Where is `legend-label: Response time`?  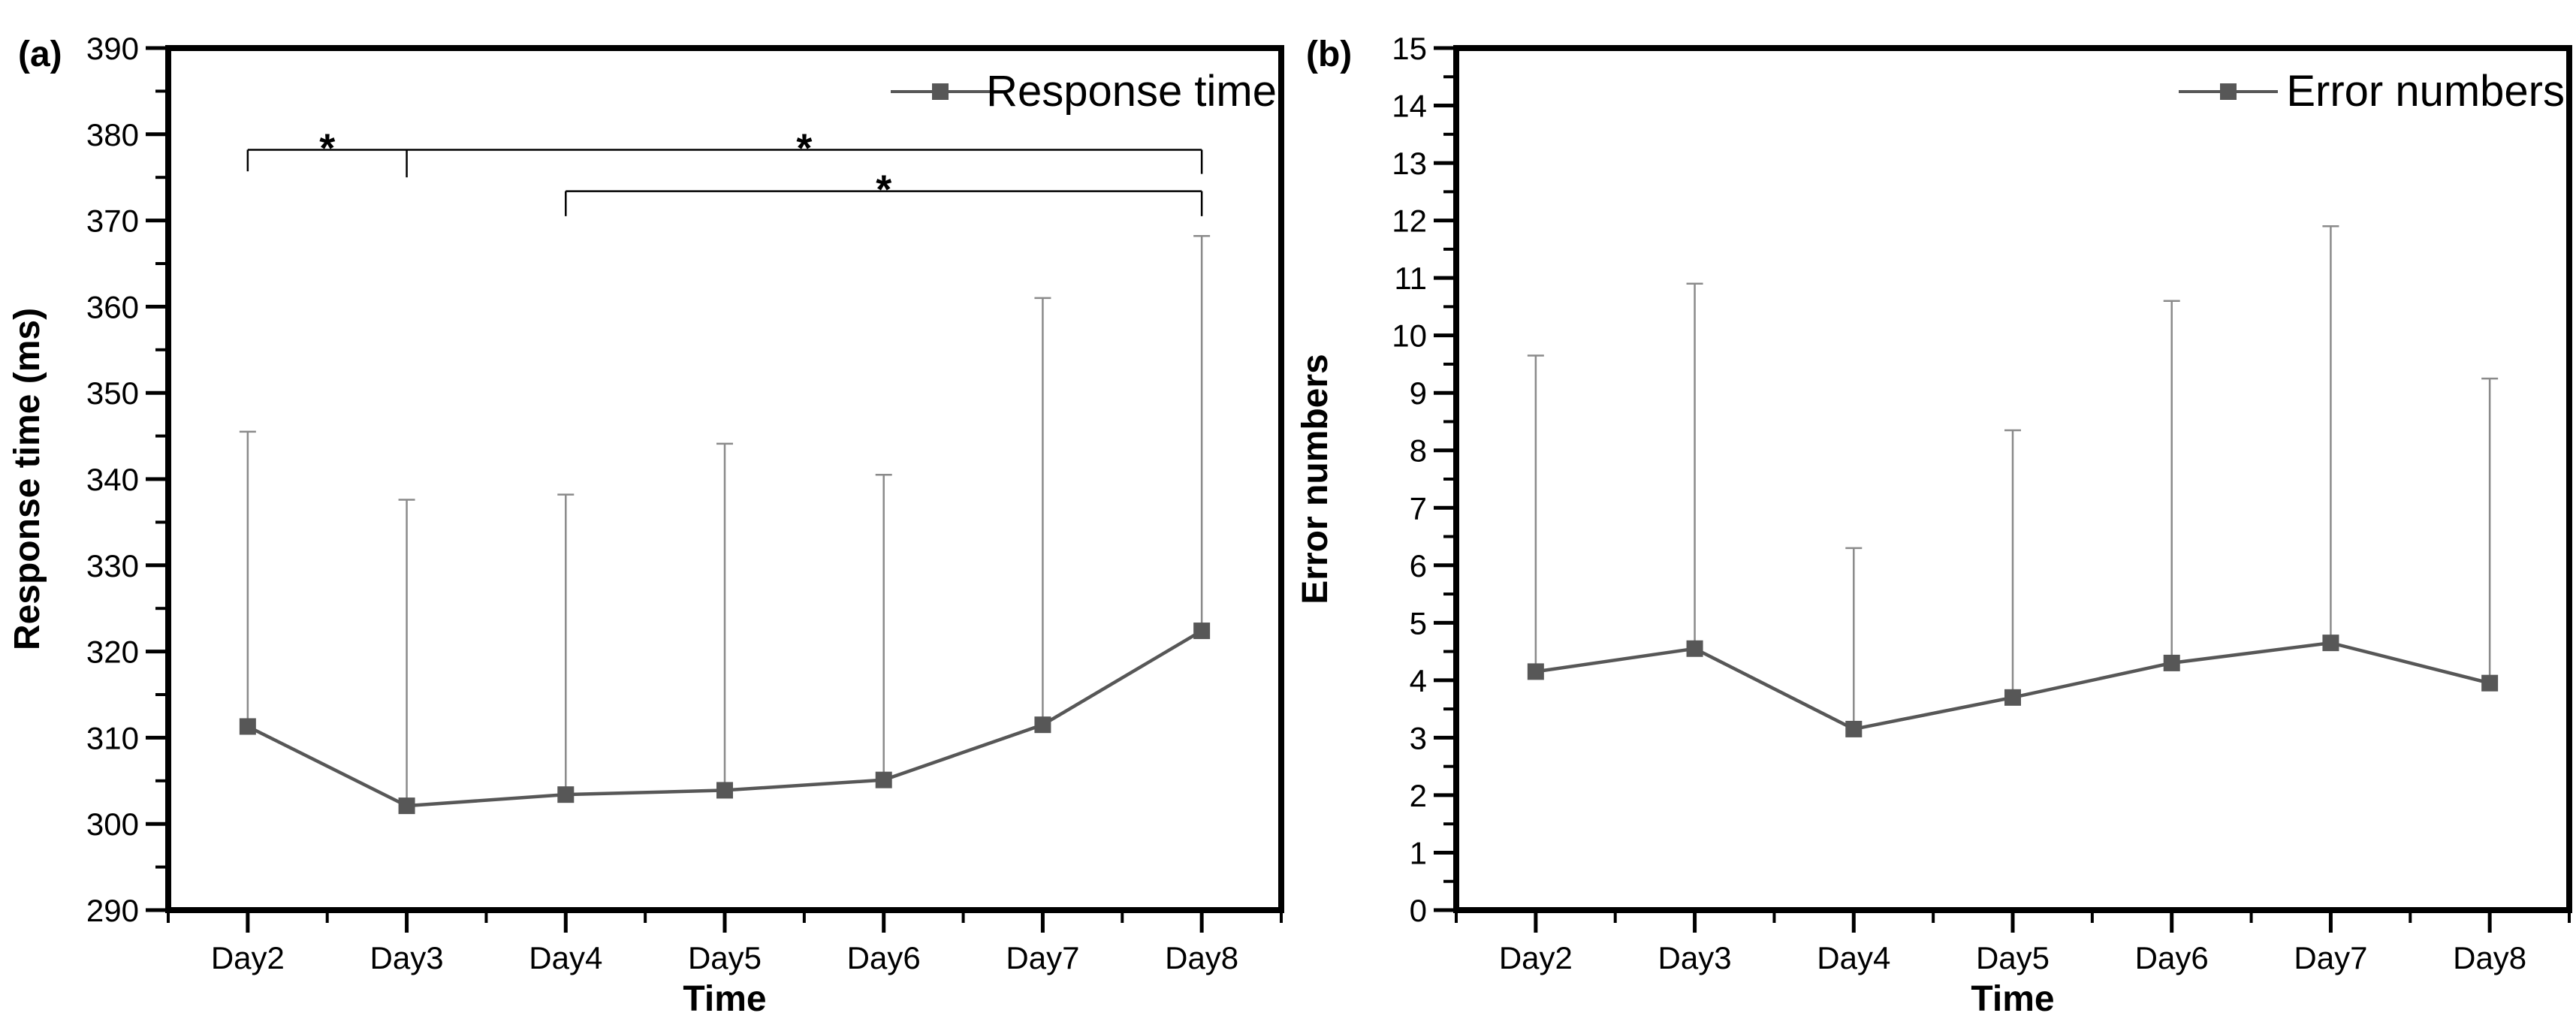 legend-label: Response time is located at coordinates (1131, 92).